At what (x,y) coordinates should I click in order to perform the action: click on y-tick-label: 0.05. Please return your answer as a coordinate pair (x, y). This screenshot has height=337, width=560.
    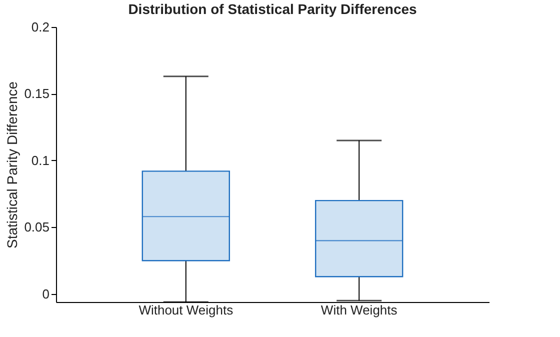
    Looking at the image, I should click on (37, 227).